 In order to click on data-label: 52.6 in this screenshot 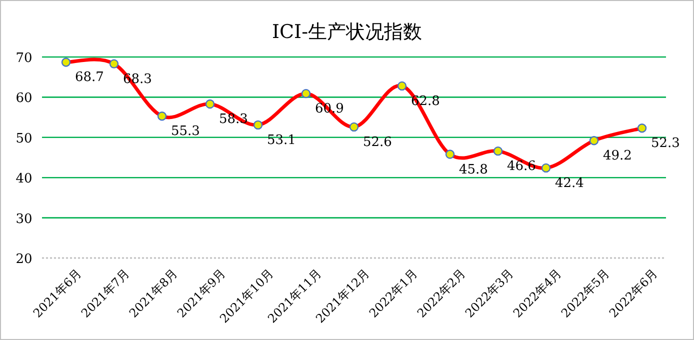, I will do `click(377, 142)`.